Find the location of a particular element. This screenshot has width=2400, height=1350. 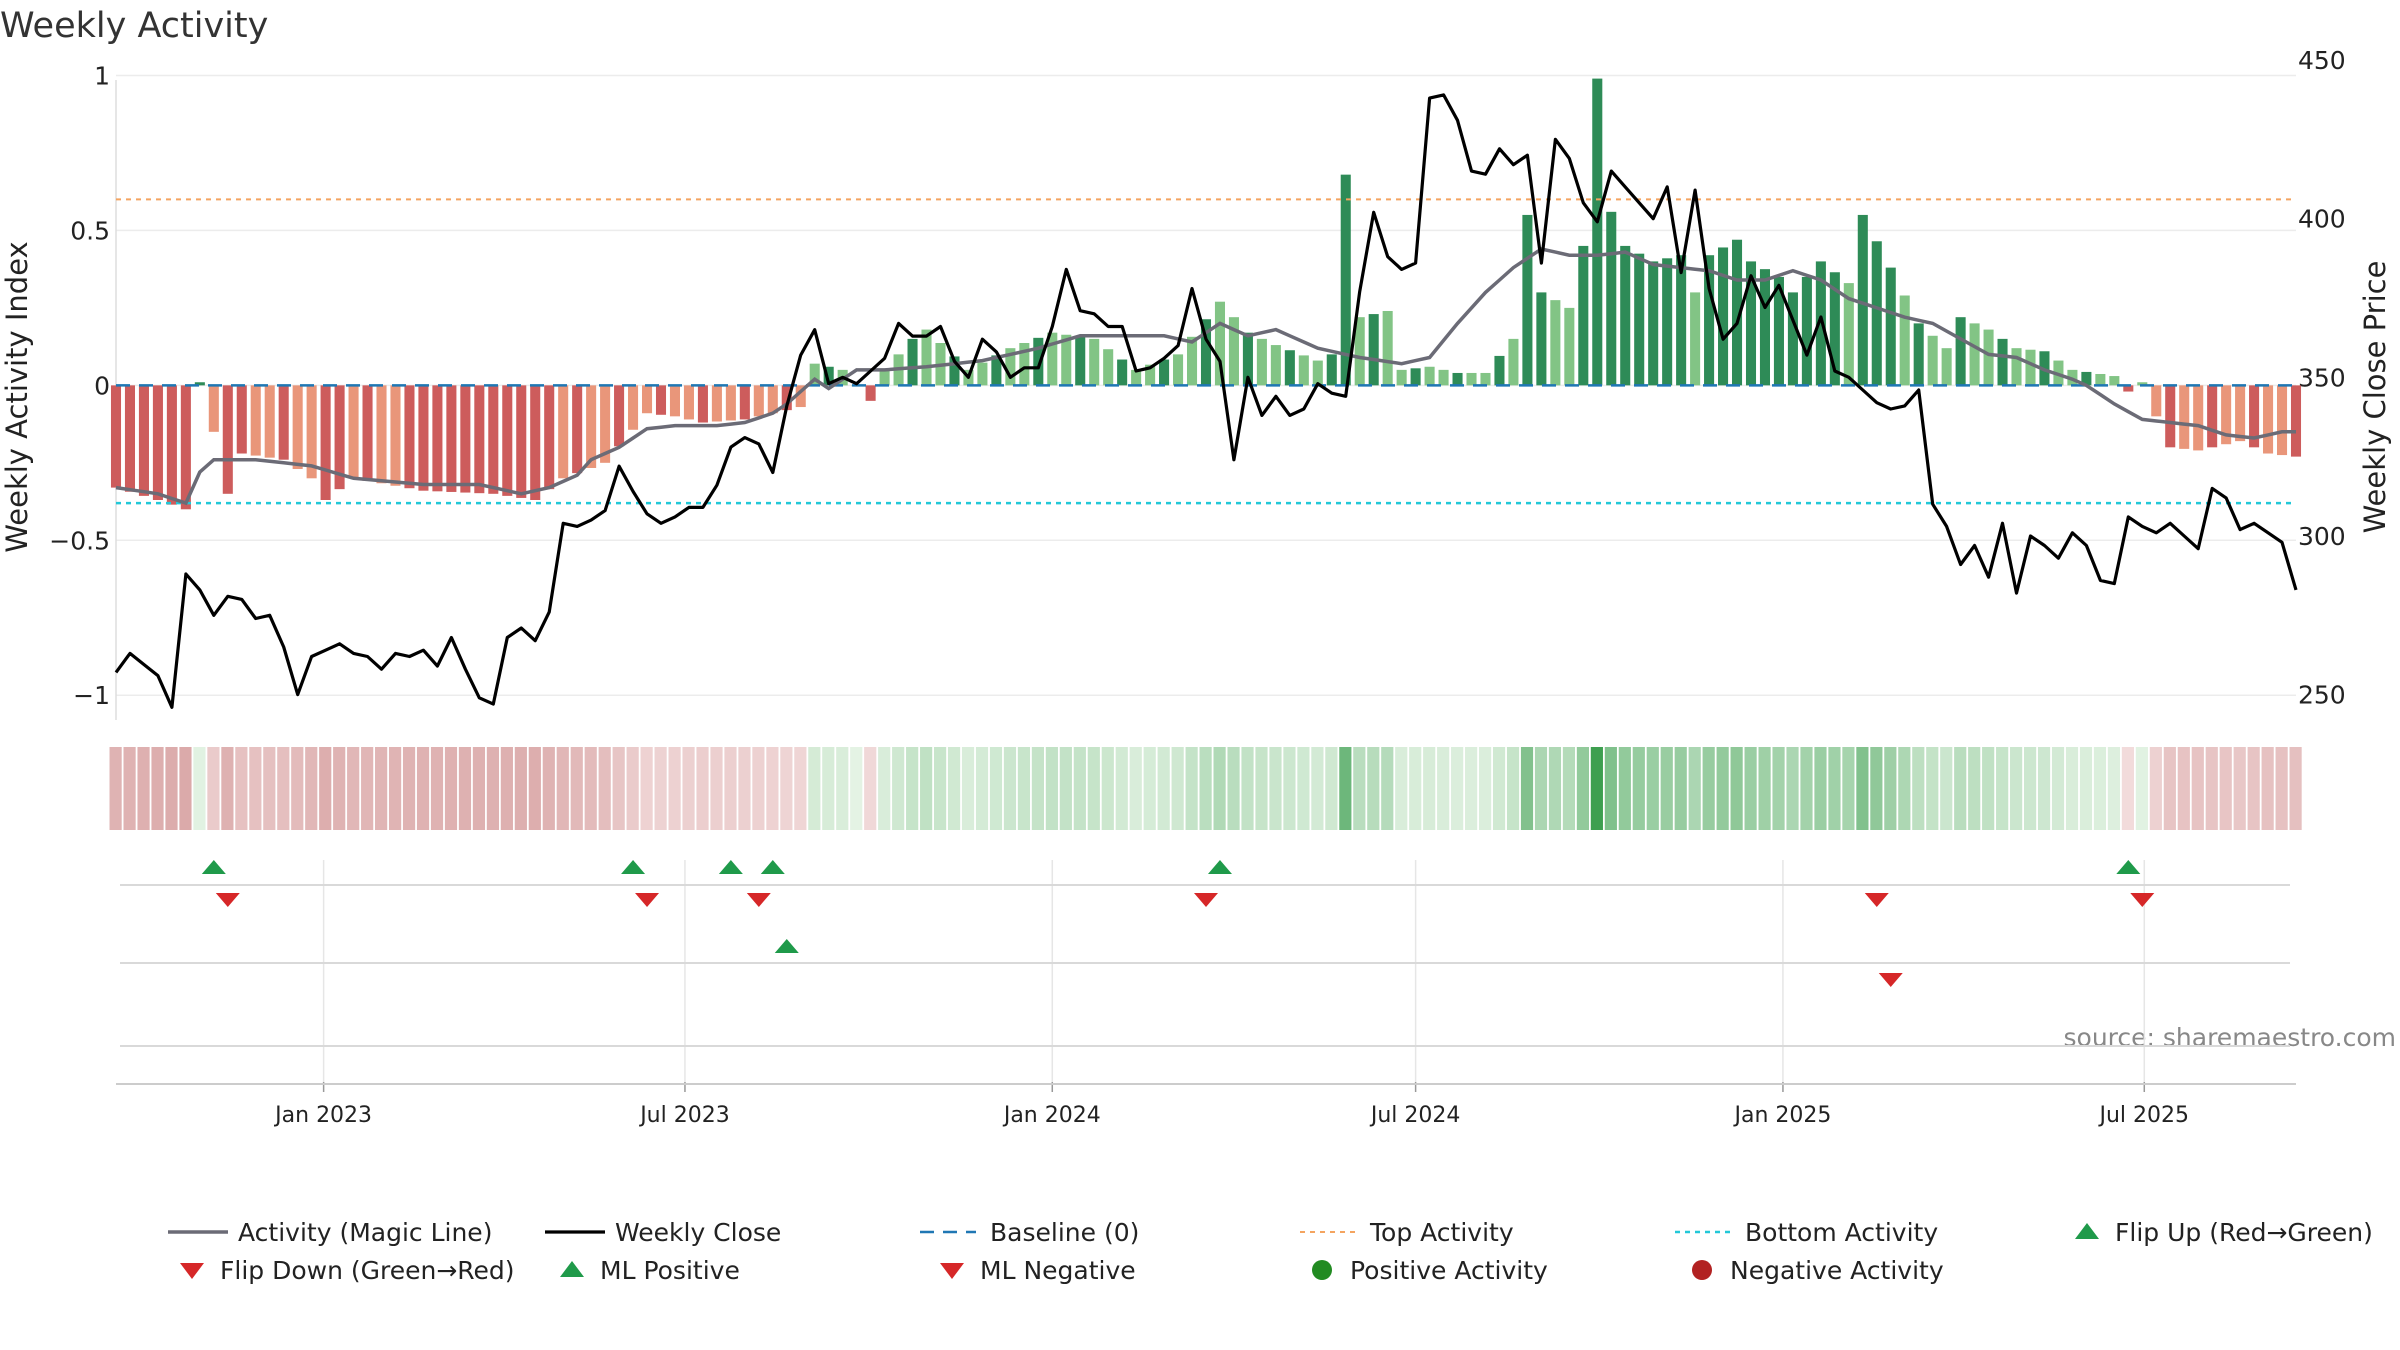

legend-label: Baseline (0) is located at coordinates (1064, 1232).